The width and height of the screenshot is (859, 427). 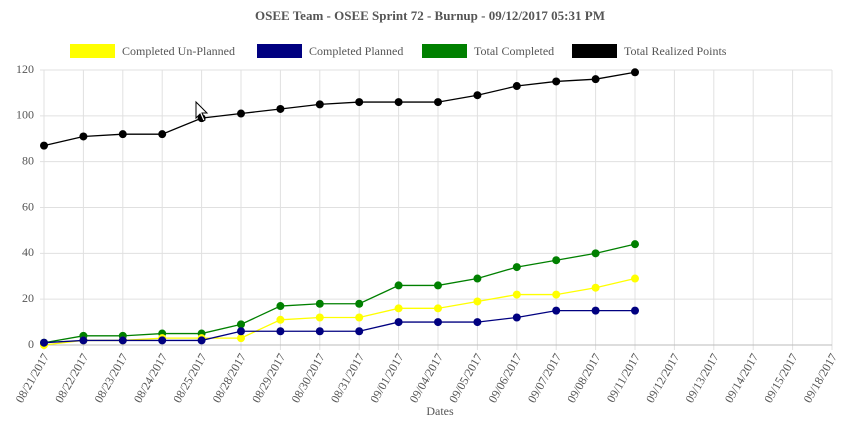 What do you see at coordinates (347, 378) in the screenshot?
I see `x-tick-label: 08/31/2017` at bounding box center [347, 378].